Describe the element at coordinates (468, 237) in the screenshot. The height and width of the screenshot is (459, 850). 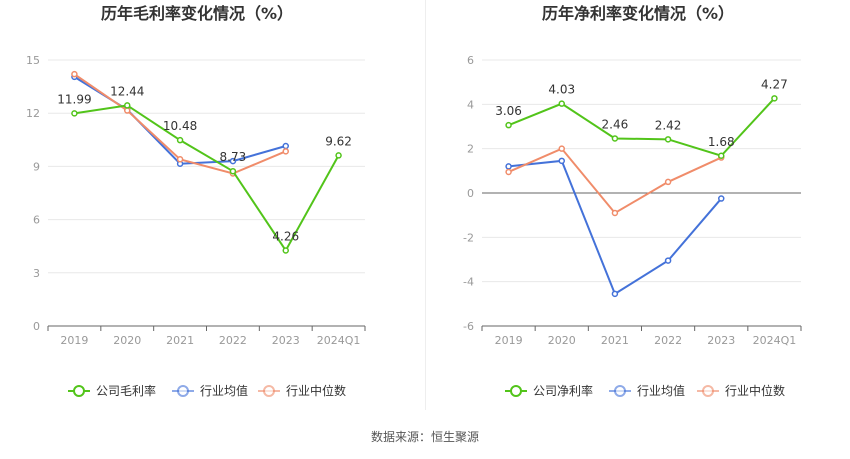
I see `y-tick-label: -2` at that location.